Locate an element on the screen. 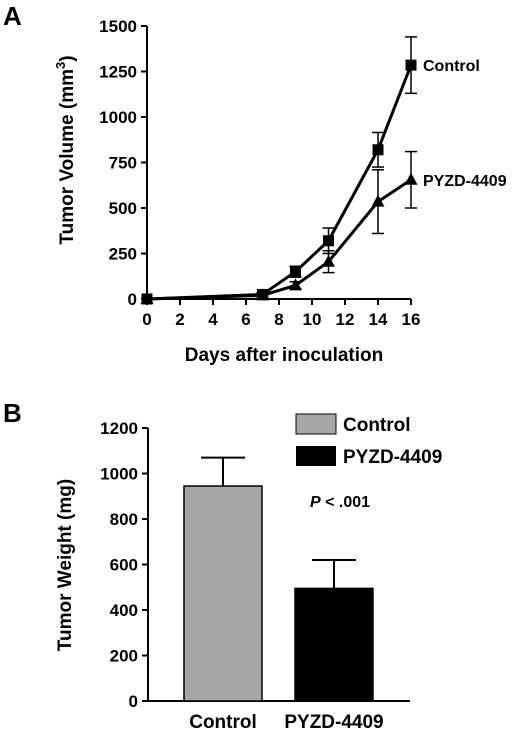 The height and width of the screenshot is (731, 520). legend-label-pyzd: PYZD-4409 is located at coordinates (392, 457).